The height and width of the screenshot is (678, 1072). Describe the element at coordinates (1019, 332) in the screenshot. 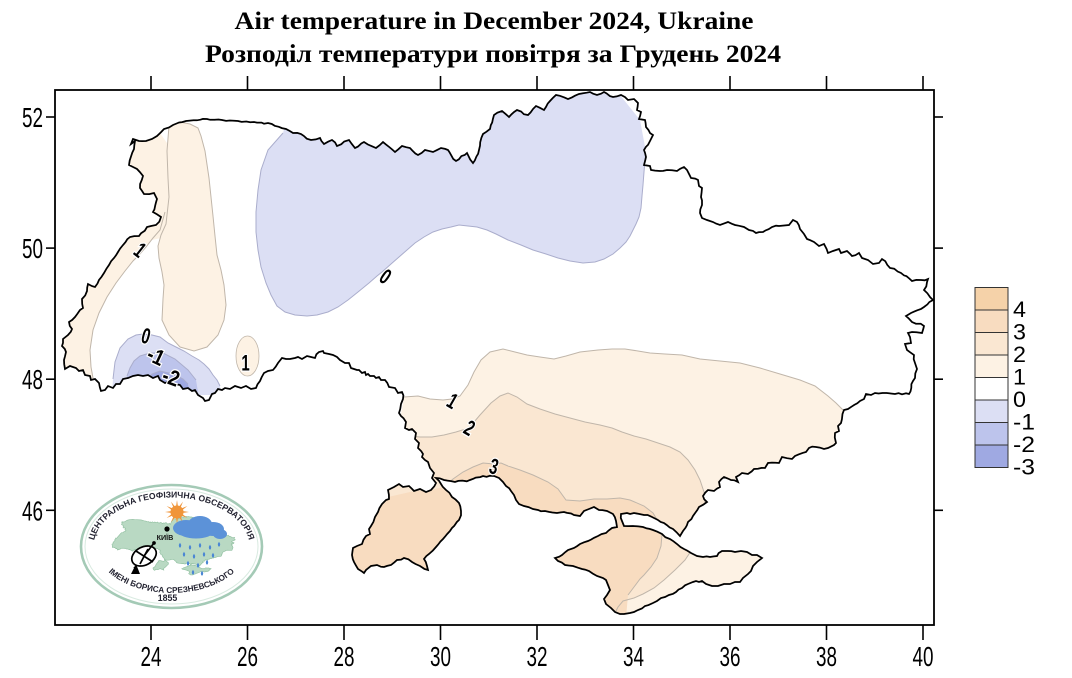

I see `svg-text: 3` at that location.